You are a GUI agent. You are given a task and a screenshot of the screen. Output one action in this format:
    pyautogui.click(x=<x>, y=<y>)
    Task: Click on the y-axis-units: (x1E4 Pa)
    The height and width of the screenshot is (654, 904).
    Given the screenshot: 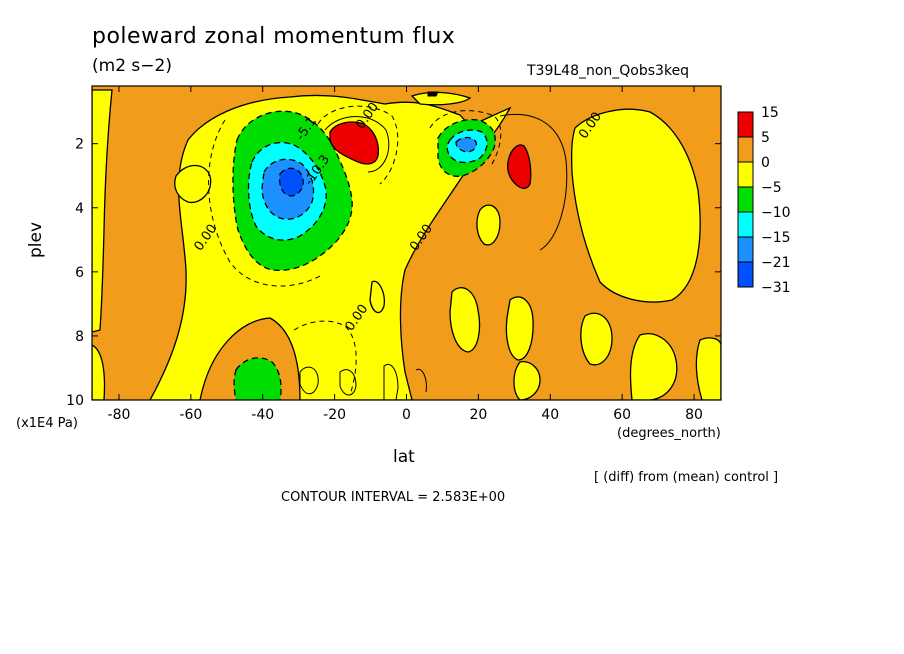 What is the action you would take?
    pyautogui.click(x=47, y=423)
    